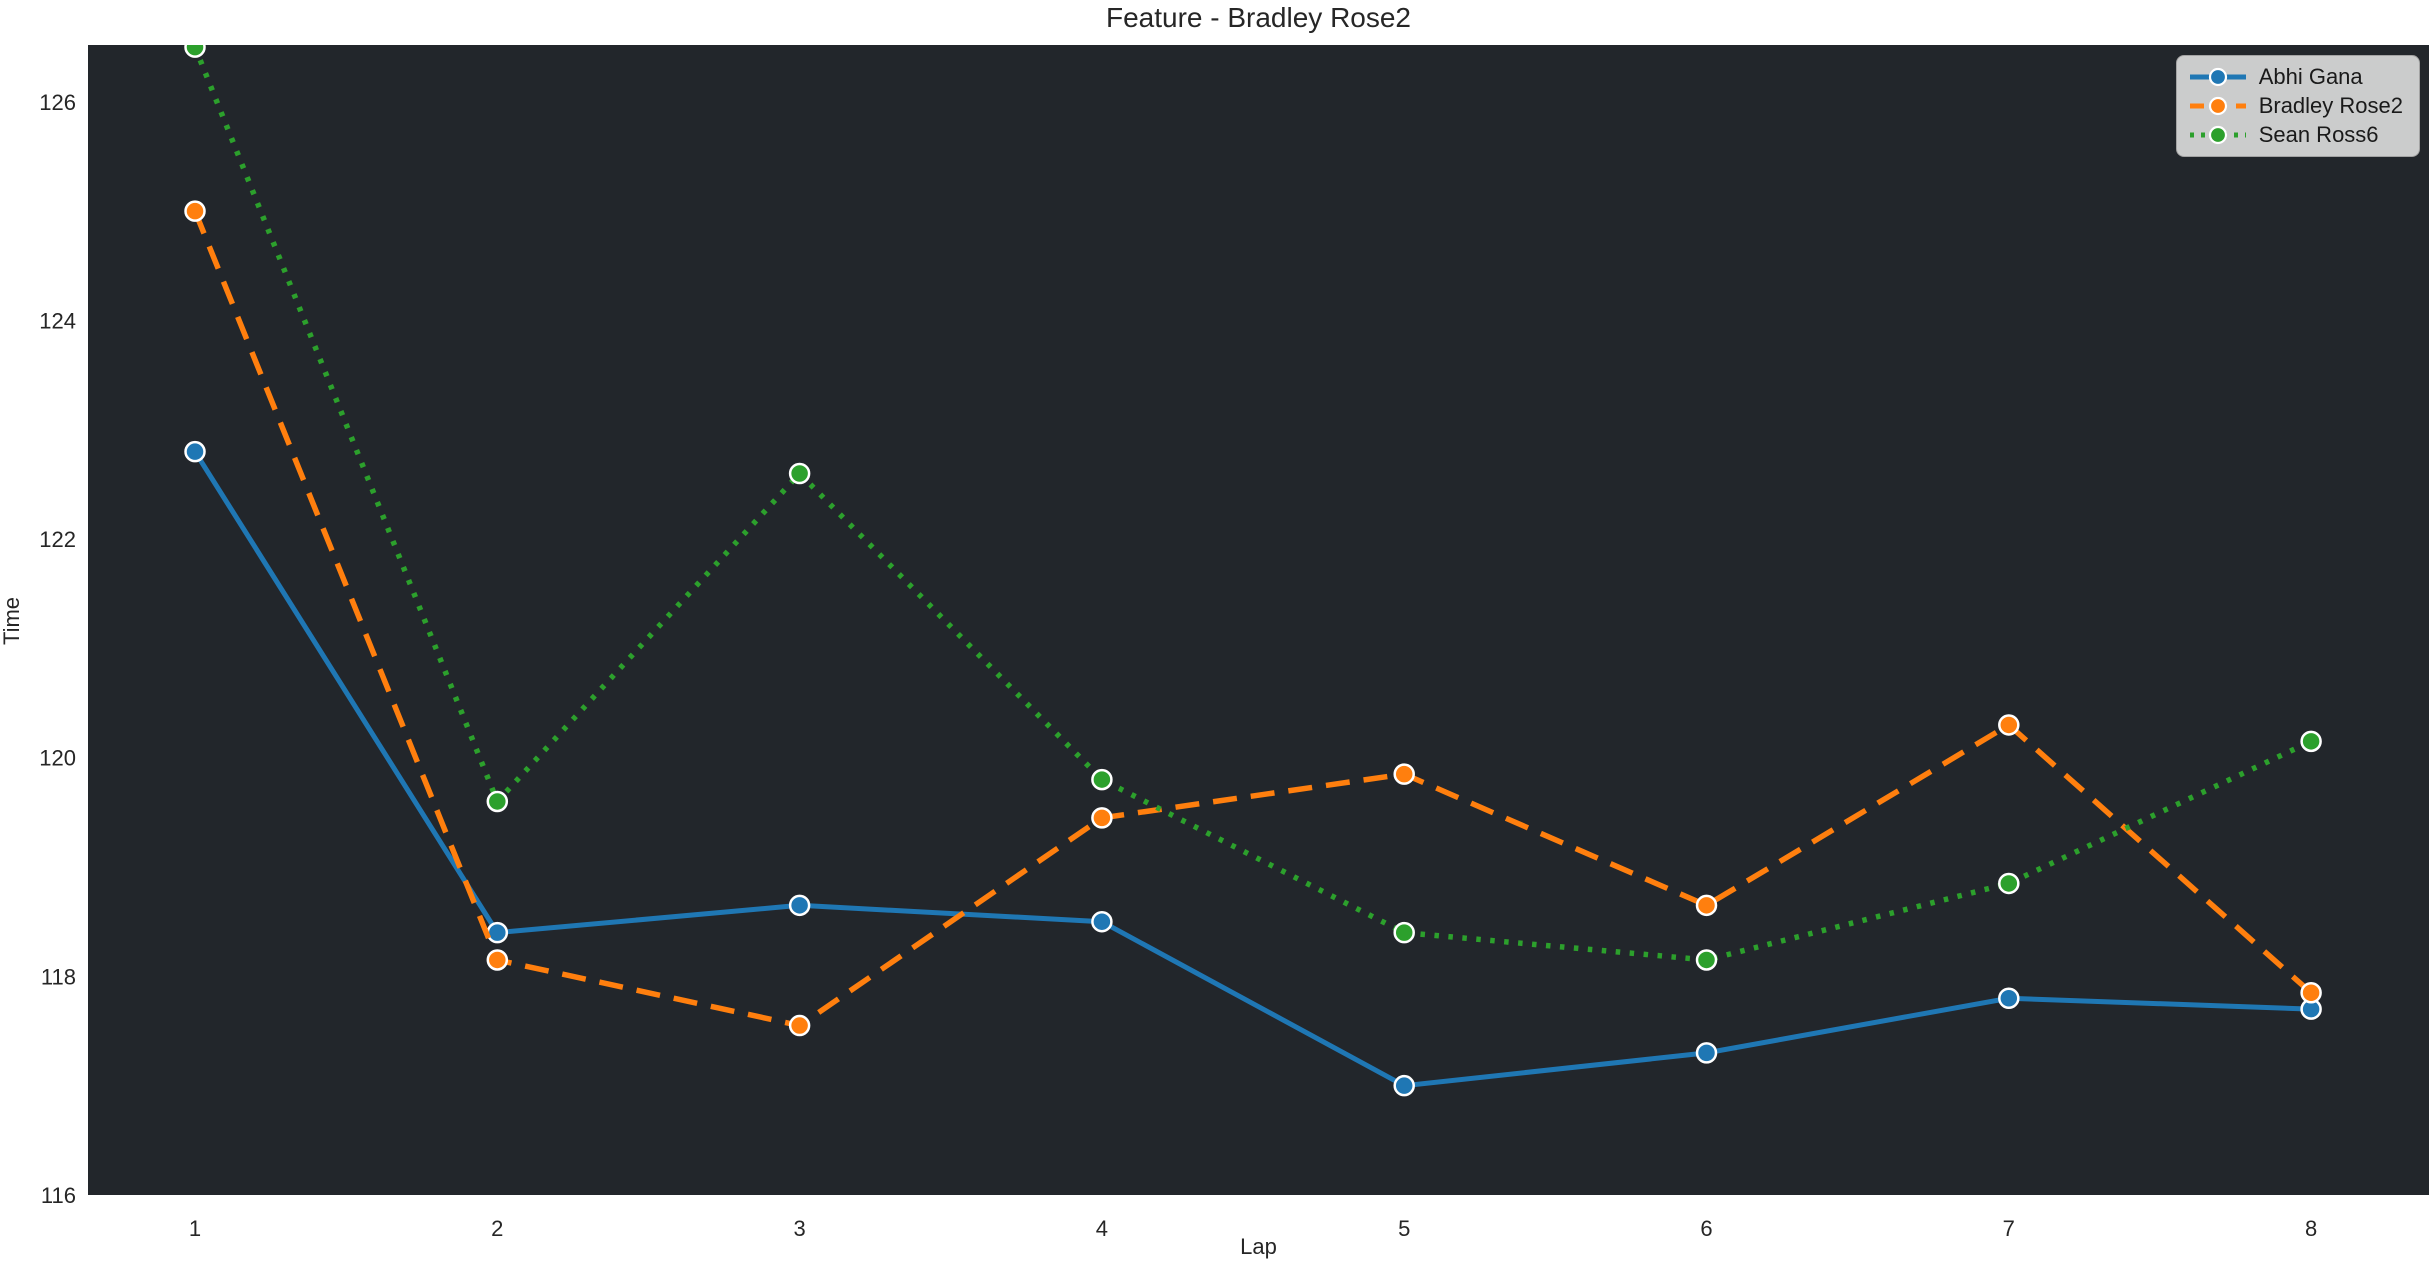 Image resolution: width=2431 pixels, height=1276 pixels. I want to click on legend-item-2: Sean Ross6, so click(2296, 135).